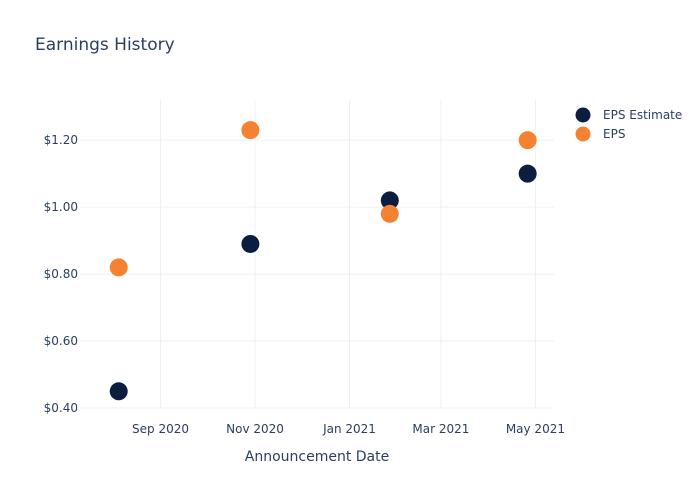  What do you see at coordinates (61, 274) in the screenshot?
I see `y-tick-label: $0.80` at bounding box center [61, 274].